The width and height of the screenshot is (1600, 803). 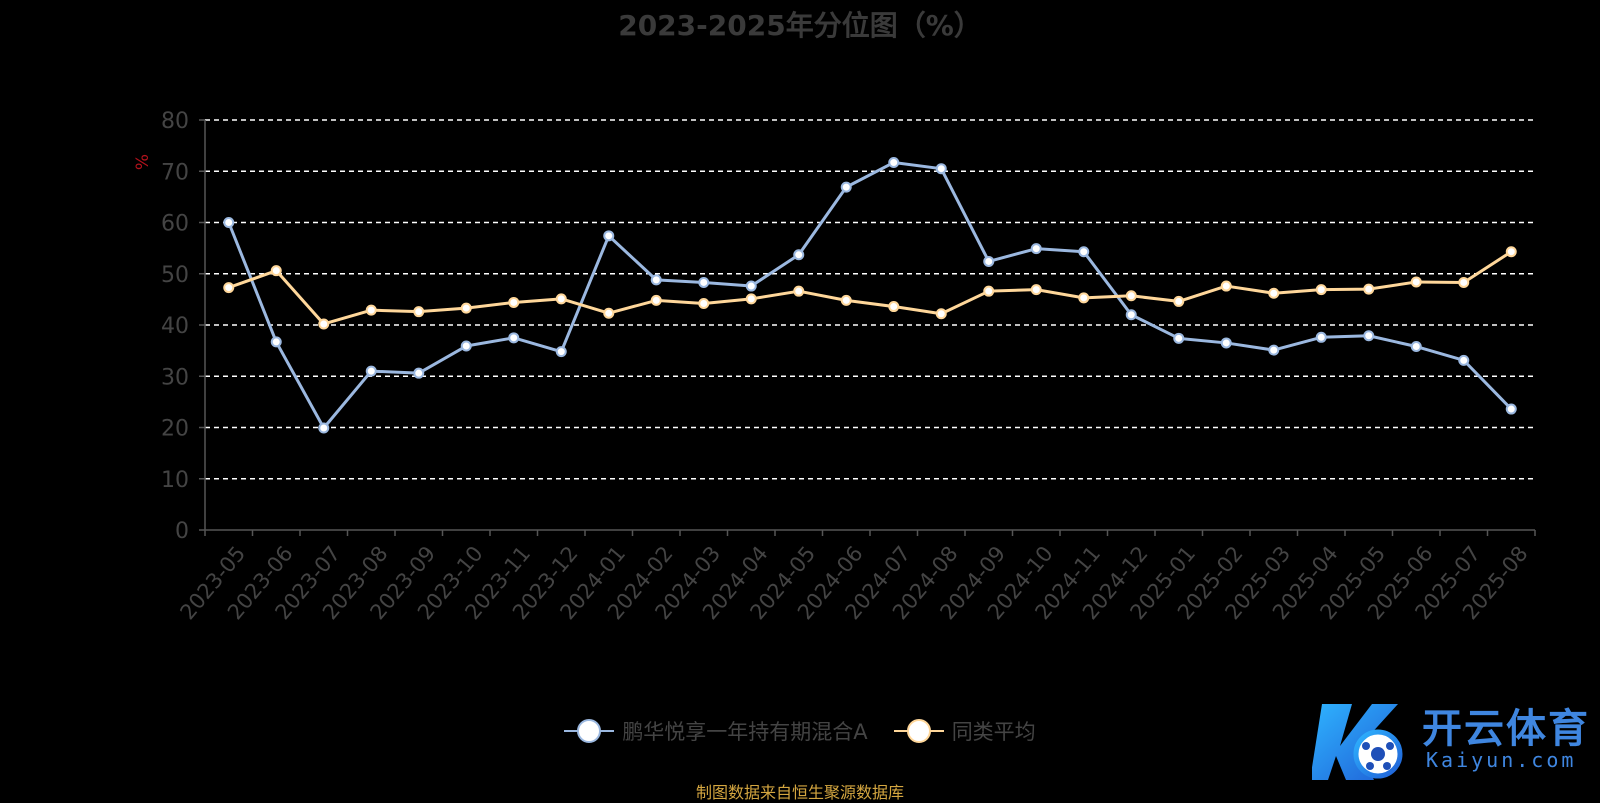 What do you see at coordinates (1356, 742) in the screenshot?
I see `brand-logo-icon` at bounding box center [1356, 742].